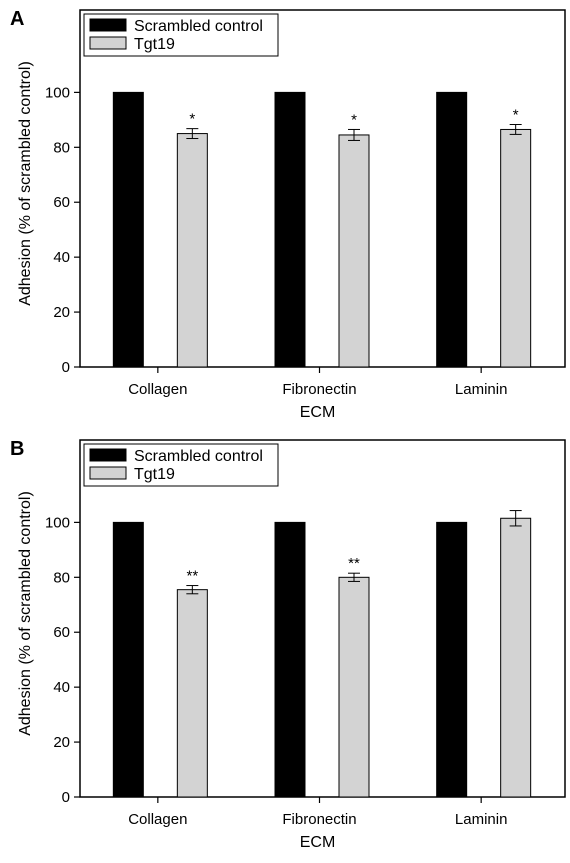  What do you see at coordinates (25, 183) in the screenshot?
I see `y-axis-title-a: Adhesion (% of scrambled control)` at bounding box center [25, 183].